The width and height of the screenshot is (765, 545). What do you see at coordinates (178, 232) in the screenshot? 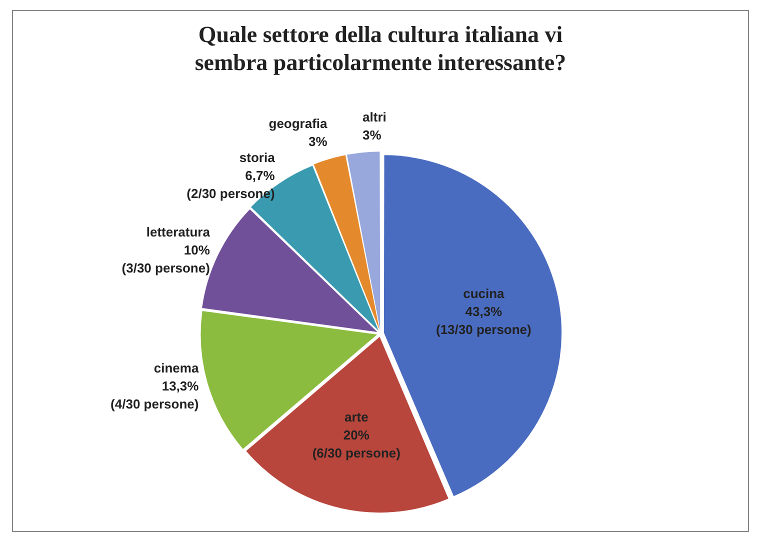
I see `slice-label: letteratura` at bounding box center [178, 232].